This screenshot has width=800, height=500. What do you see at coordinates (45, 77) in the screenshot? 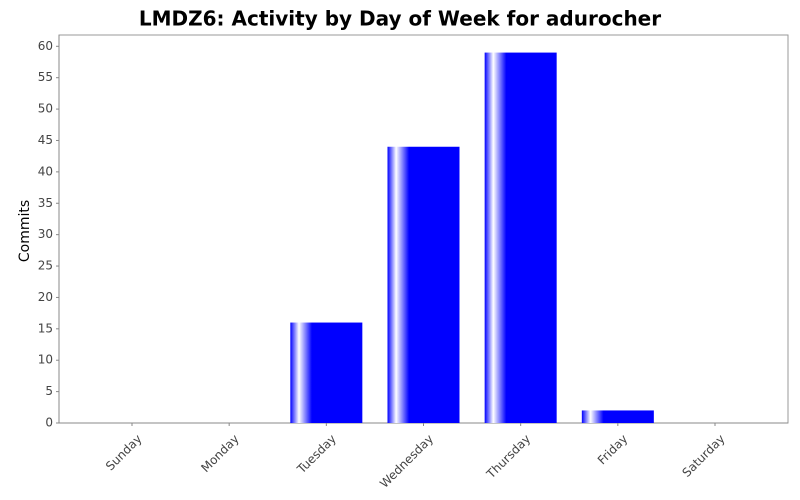
I see `y-tick-label: 55` at bounding box center [45, 77].